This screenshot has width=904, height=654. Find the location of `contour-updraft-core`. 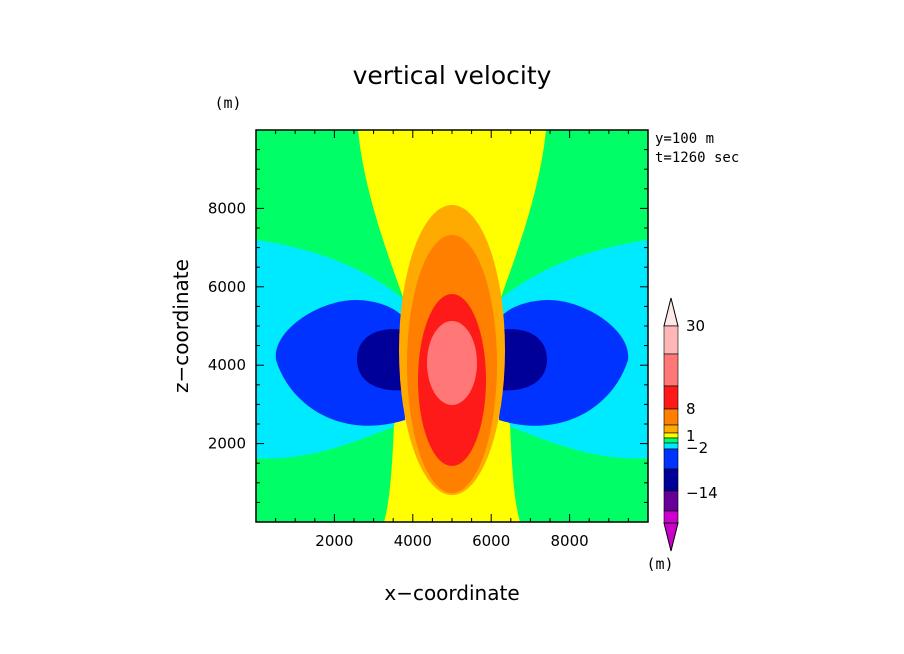

contour-updraft-core is located at coordinates (452, 363).